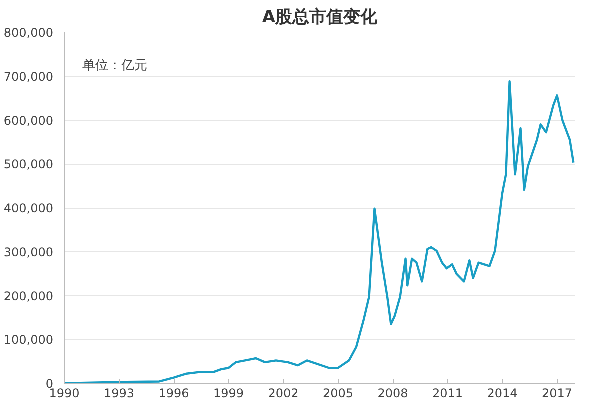 This screenshot has width=600, height=400. I want to click on y-tick-label: 600,000, so click(29, 121).